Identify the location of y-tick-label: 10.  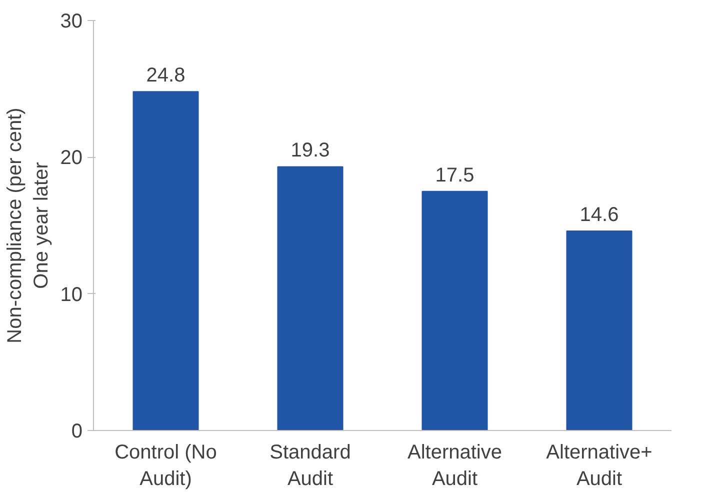
(71, 295).